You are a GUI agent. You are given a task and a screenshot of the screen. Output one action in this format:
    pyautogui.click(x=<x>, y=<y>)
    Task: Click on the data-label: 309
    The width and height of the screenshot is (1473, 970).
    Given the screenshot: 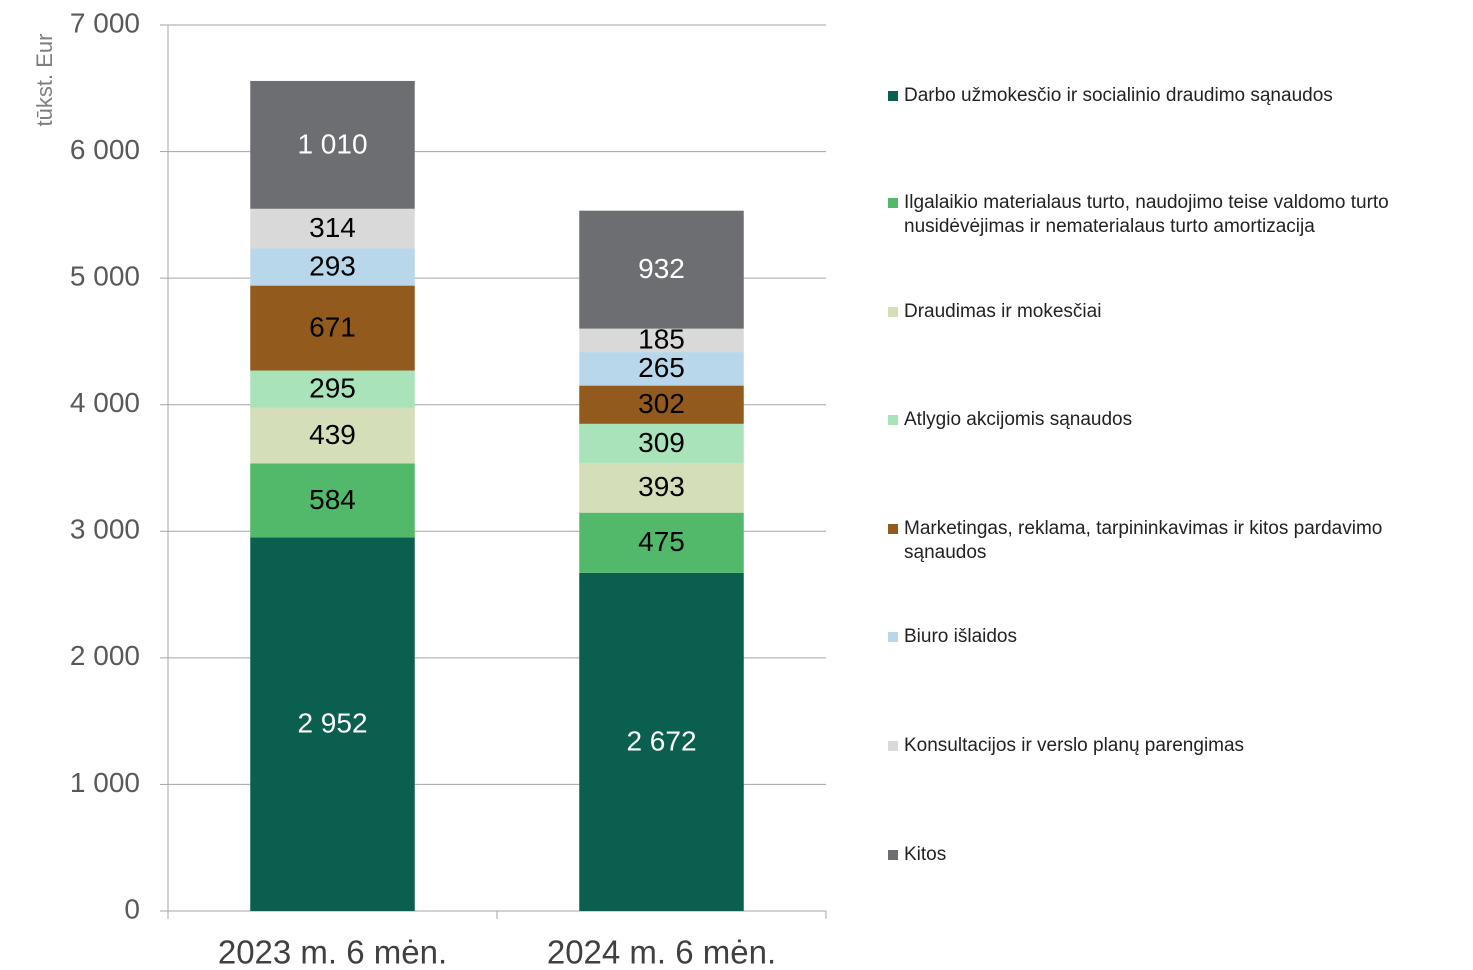 What is the action you would take?
    pyautogui.click(x=661, y=442)
    